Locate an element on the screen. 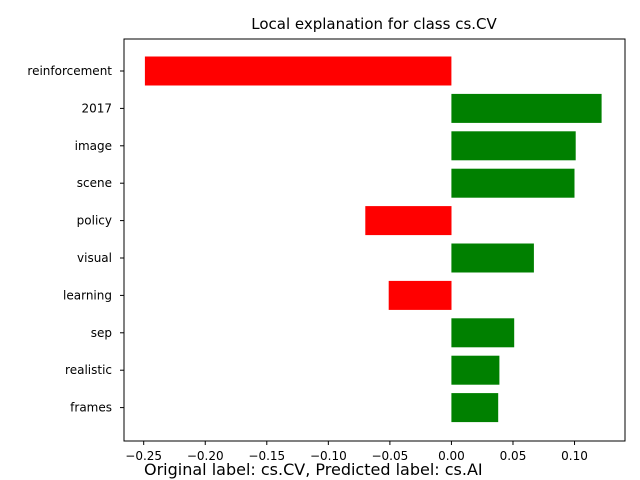 The height and width of the screenshot is (480, 640). bar-realistic is located at coordinates (475, 370).